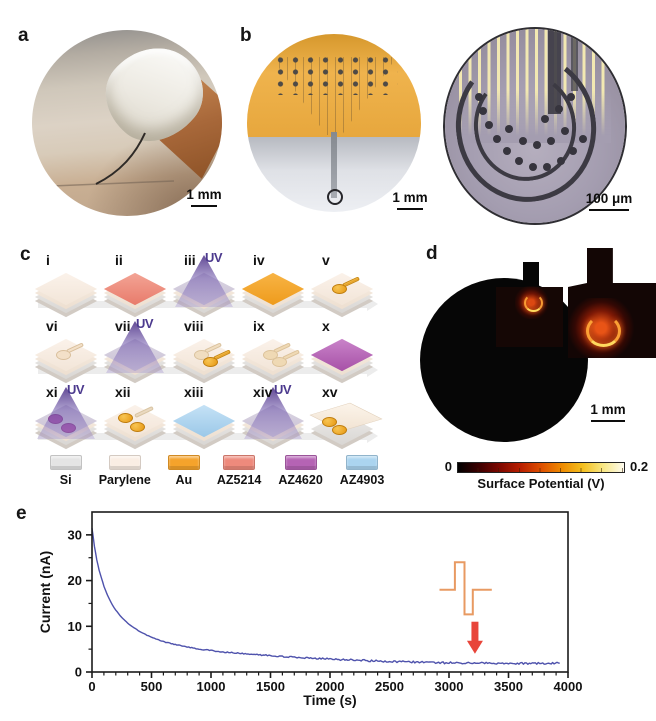 The width and height of the screenshot is (656, 721). Describe the element at coordinates (65, 471) in the screenshot. I see `legend-item-Si: Si` at that location.